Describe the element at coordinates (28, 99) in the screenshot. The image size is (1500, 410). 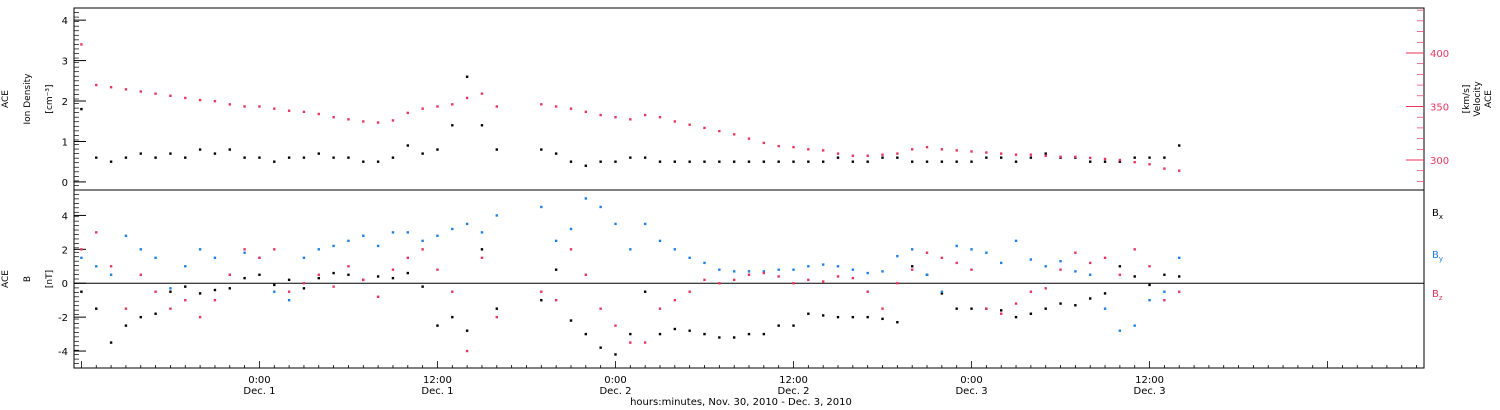
I see `y-axis-label: Ion Density` at that location.